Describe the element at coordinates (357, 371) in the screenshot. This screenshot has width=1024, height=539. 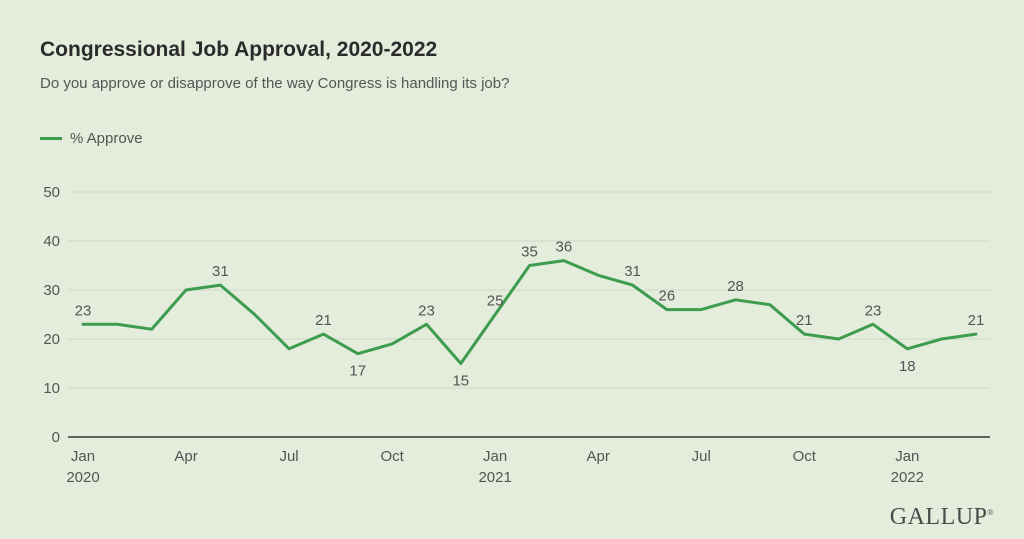
I see `data-label: 17` at that location.